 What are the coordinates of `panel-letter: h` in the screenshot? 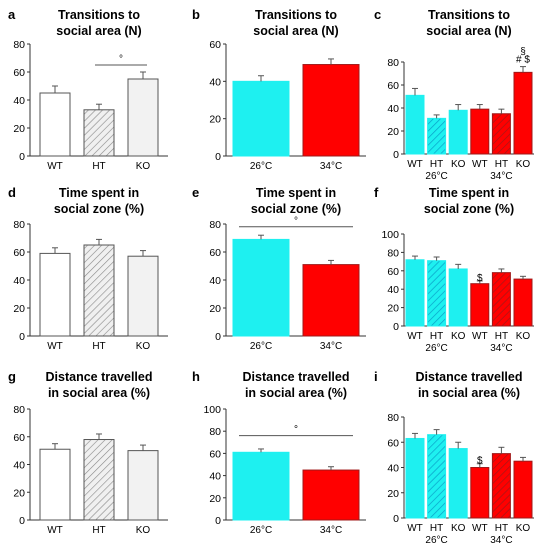 It's located at (196, 376).